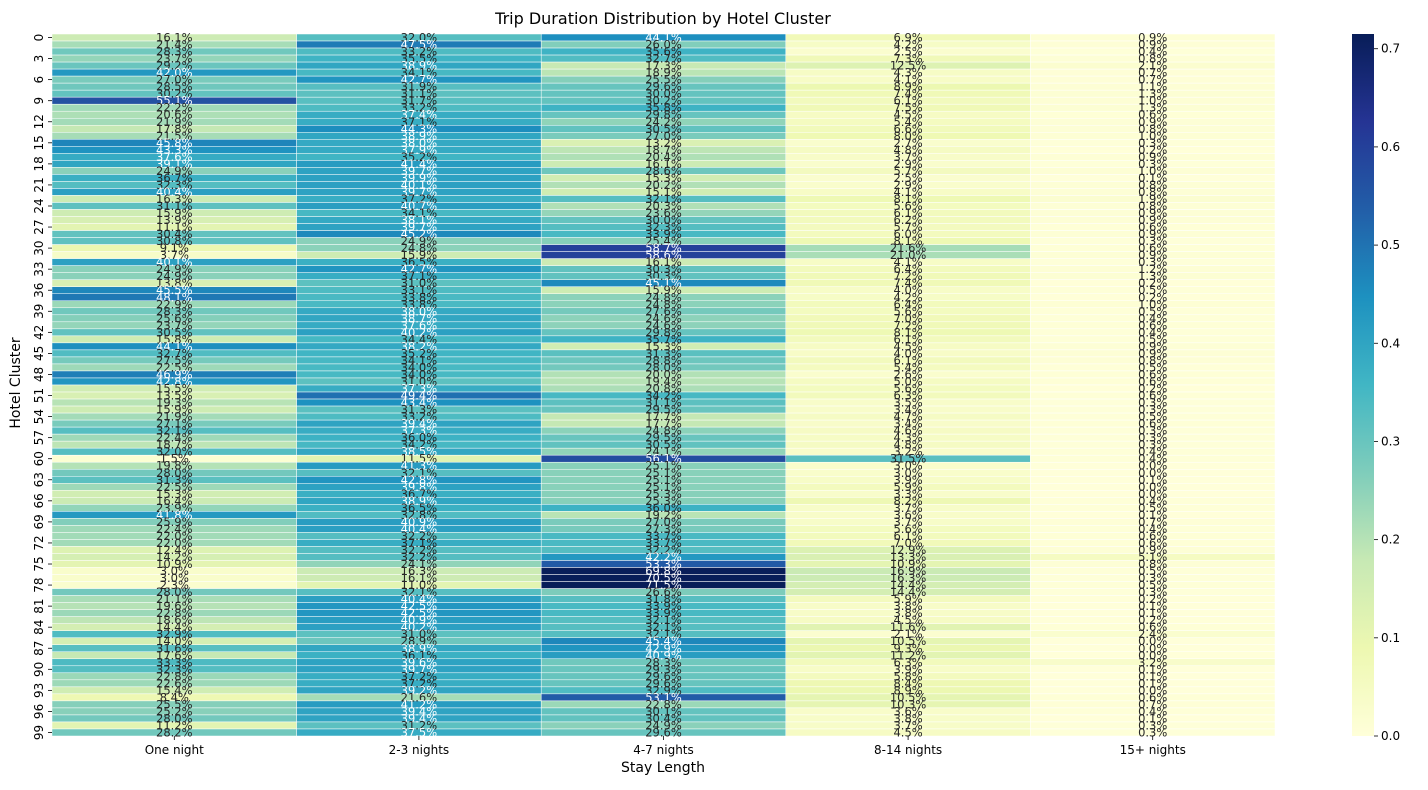 This screenshot has height=790, width=1428. What do you see at coordinates (419, 178) in the screenshot?
I see `cell-value-label: 39.9%` at bounding box center [419, 178].